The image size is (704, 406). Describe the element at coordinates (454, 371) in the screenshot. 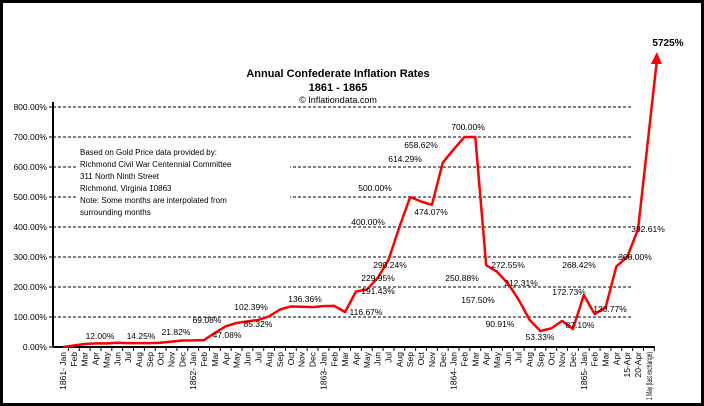

I see `x-tick-label: 1864- Jan` at that location.